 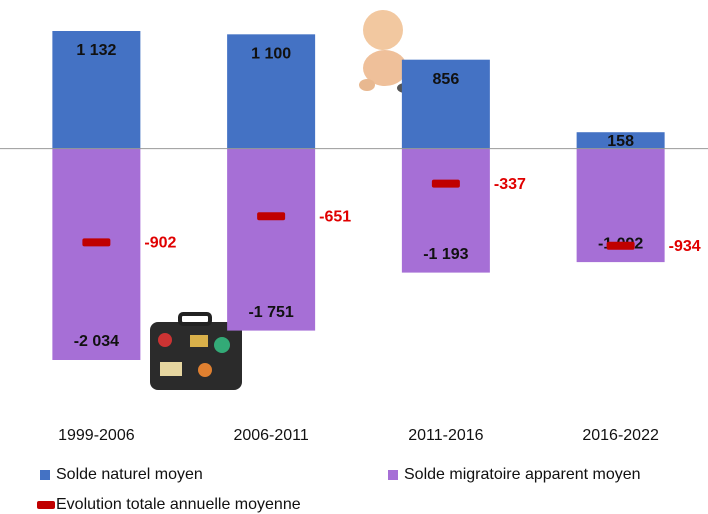 I want to click on x-tick-label: 2006-2011, so click(x=270, y=435).